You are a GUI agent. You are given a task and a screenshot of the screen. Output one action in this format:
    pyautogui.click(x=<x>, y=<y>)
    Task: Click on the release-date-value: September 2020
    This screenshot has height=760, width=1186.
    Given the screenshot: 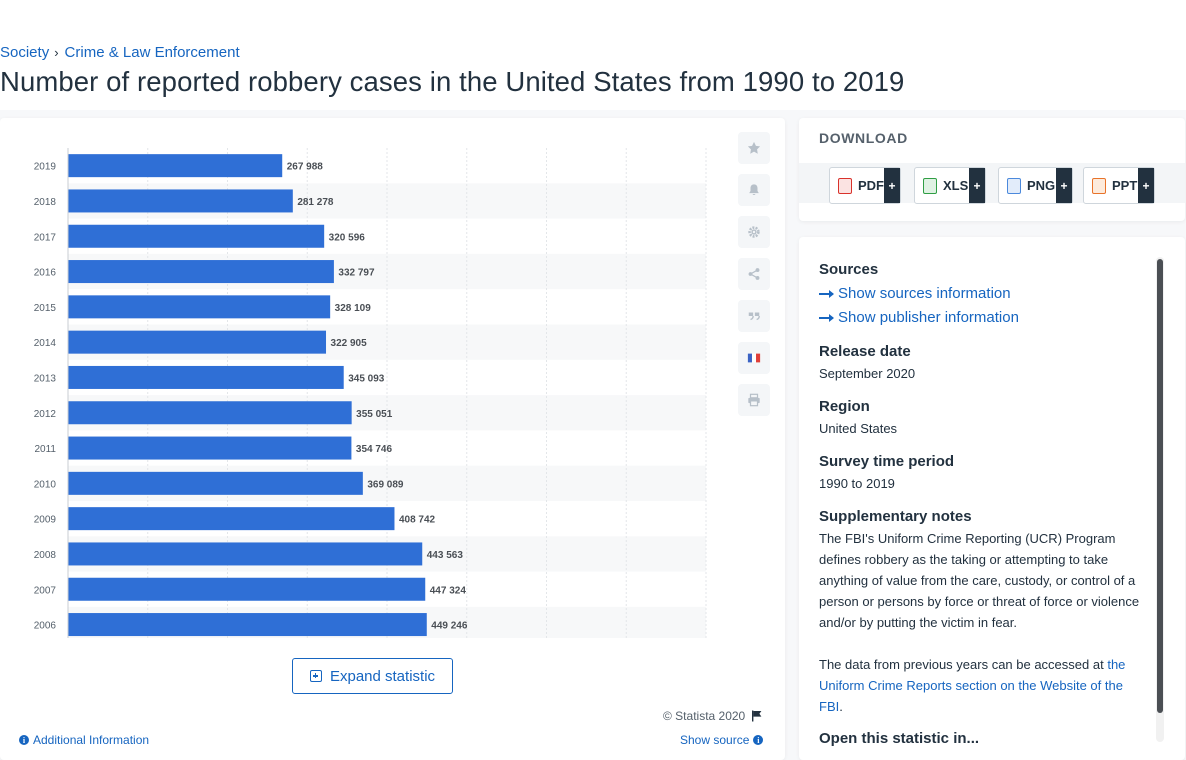 What is the action you would take?
    pyautogui.click(x=867, y=373)
    